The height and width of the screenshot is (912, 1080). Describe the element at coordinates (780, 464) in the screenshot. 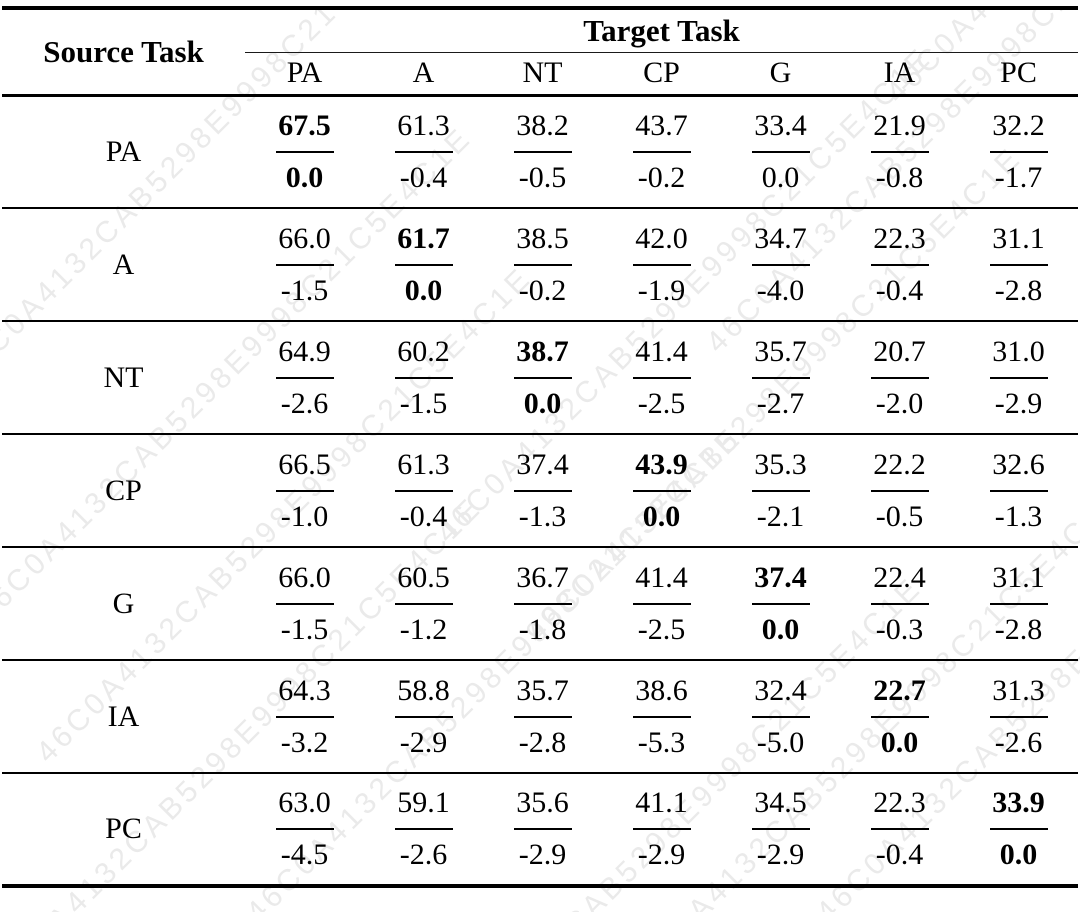

I see `transfer-score: 35.3` at that location.